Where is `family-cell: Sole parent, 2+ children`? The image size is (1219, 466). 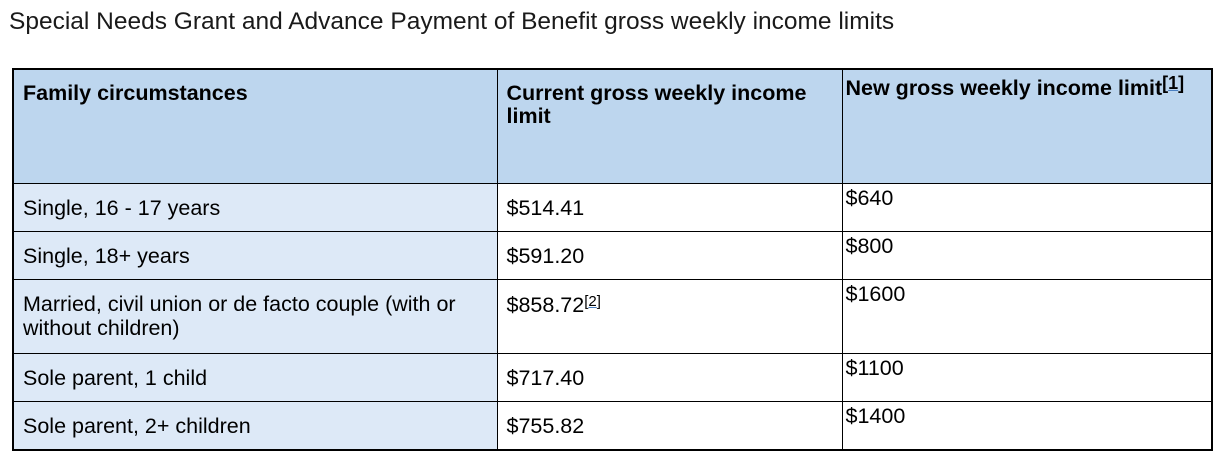 family-cell: Sole parent, 2+ children is located at coordinates (255, 425).